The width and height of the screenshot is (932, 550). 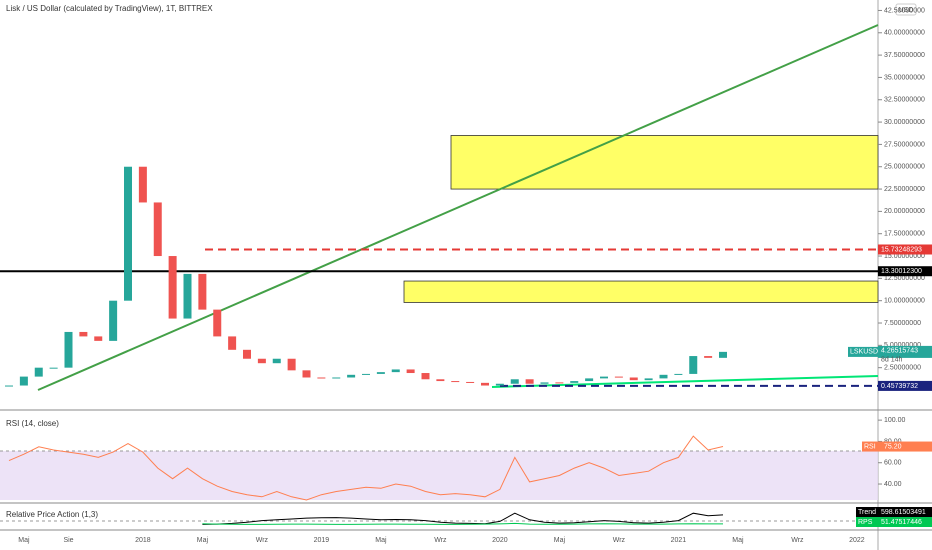 What do you see at coordinates (892, 360) in the screenshot?
I see `countdown: 8d 14h` at bounding box center [892, 360].